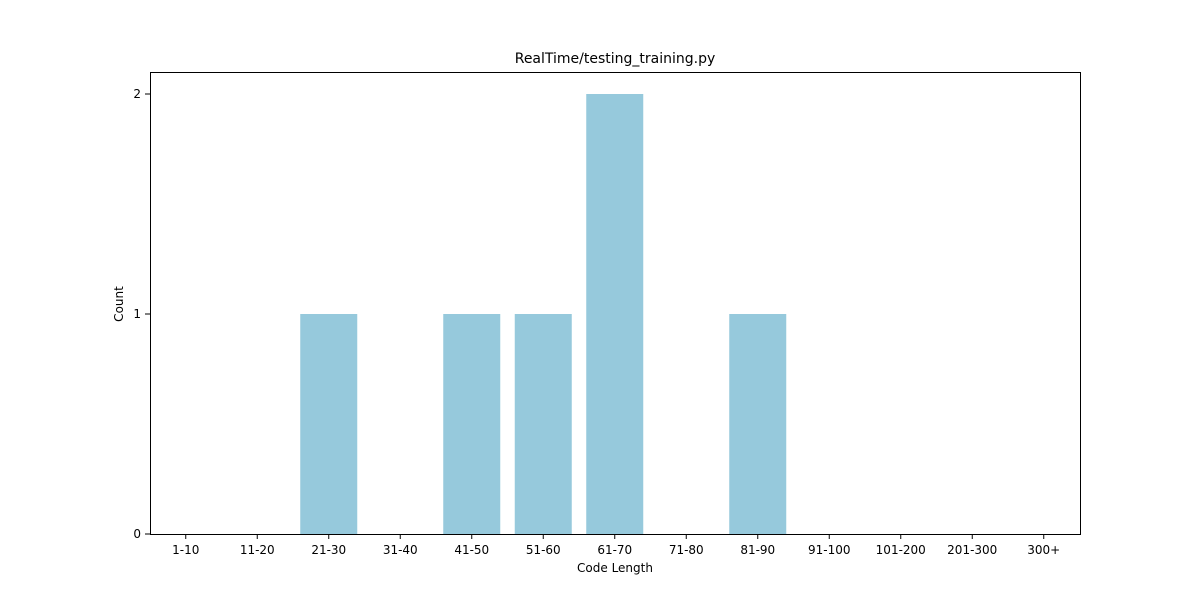 The width and height of the screenshot is (1200, 600). What do you see at coordinates (137, 314) in the screenshot?
I see `y-tick-label: 1` at bounding box center [137, 314].